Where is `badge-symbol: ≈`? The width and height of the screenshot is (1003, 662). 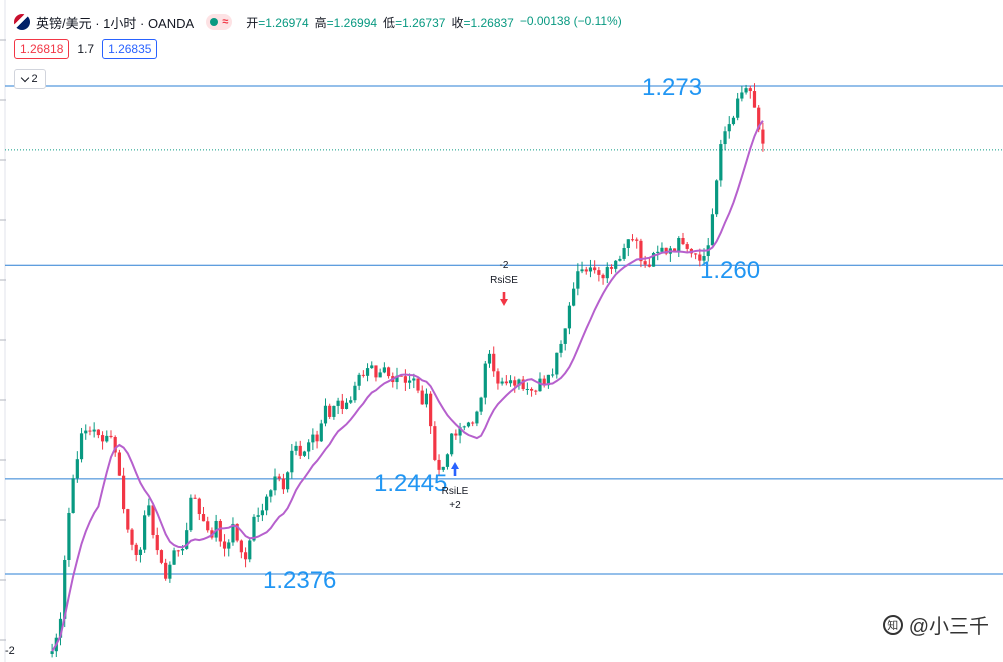
badge-symbol: ≈ is located at coordinates (225, 22).